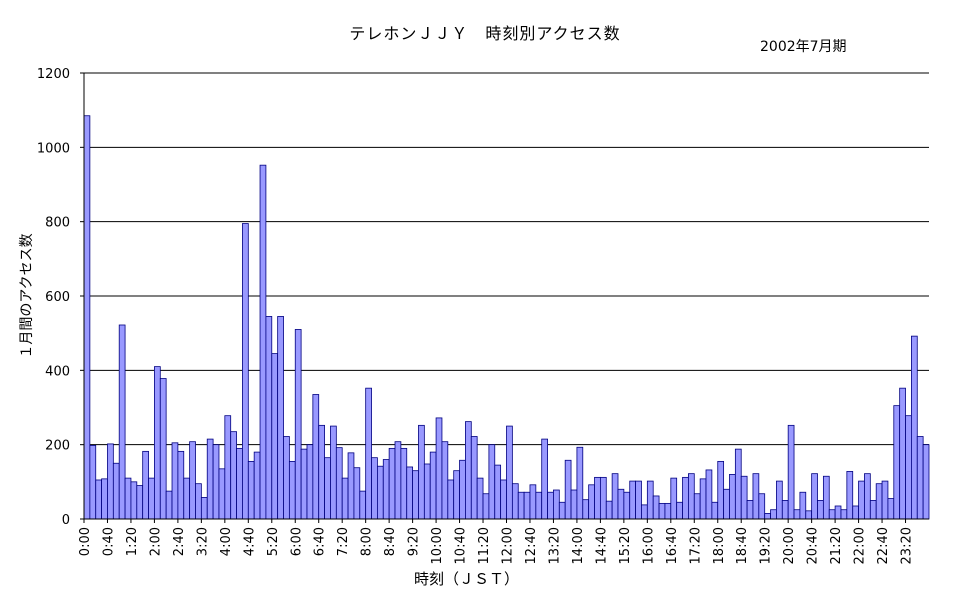 Image resolution: width=970 pixels, height=604 pixels. I want to click on x-tick-label: 18:00, so click(719, 545).